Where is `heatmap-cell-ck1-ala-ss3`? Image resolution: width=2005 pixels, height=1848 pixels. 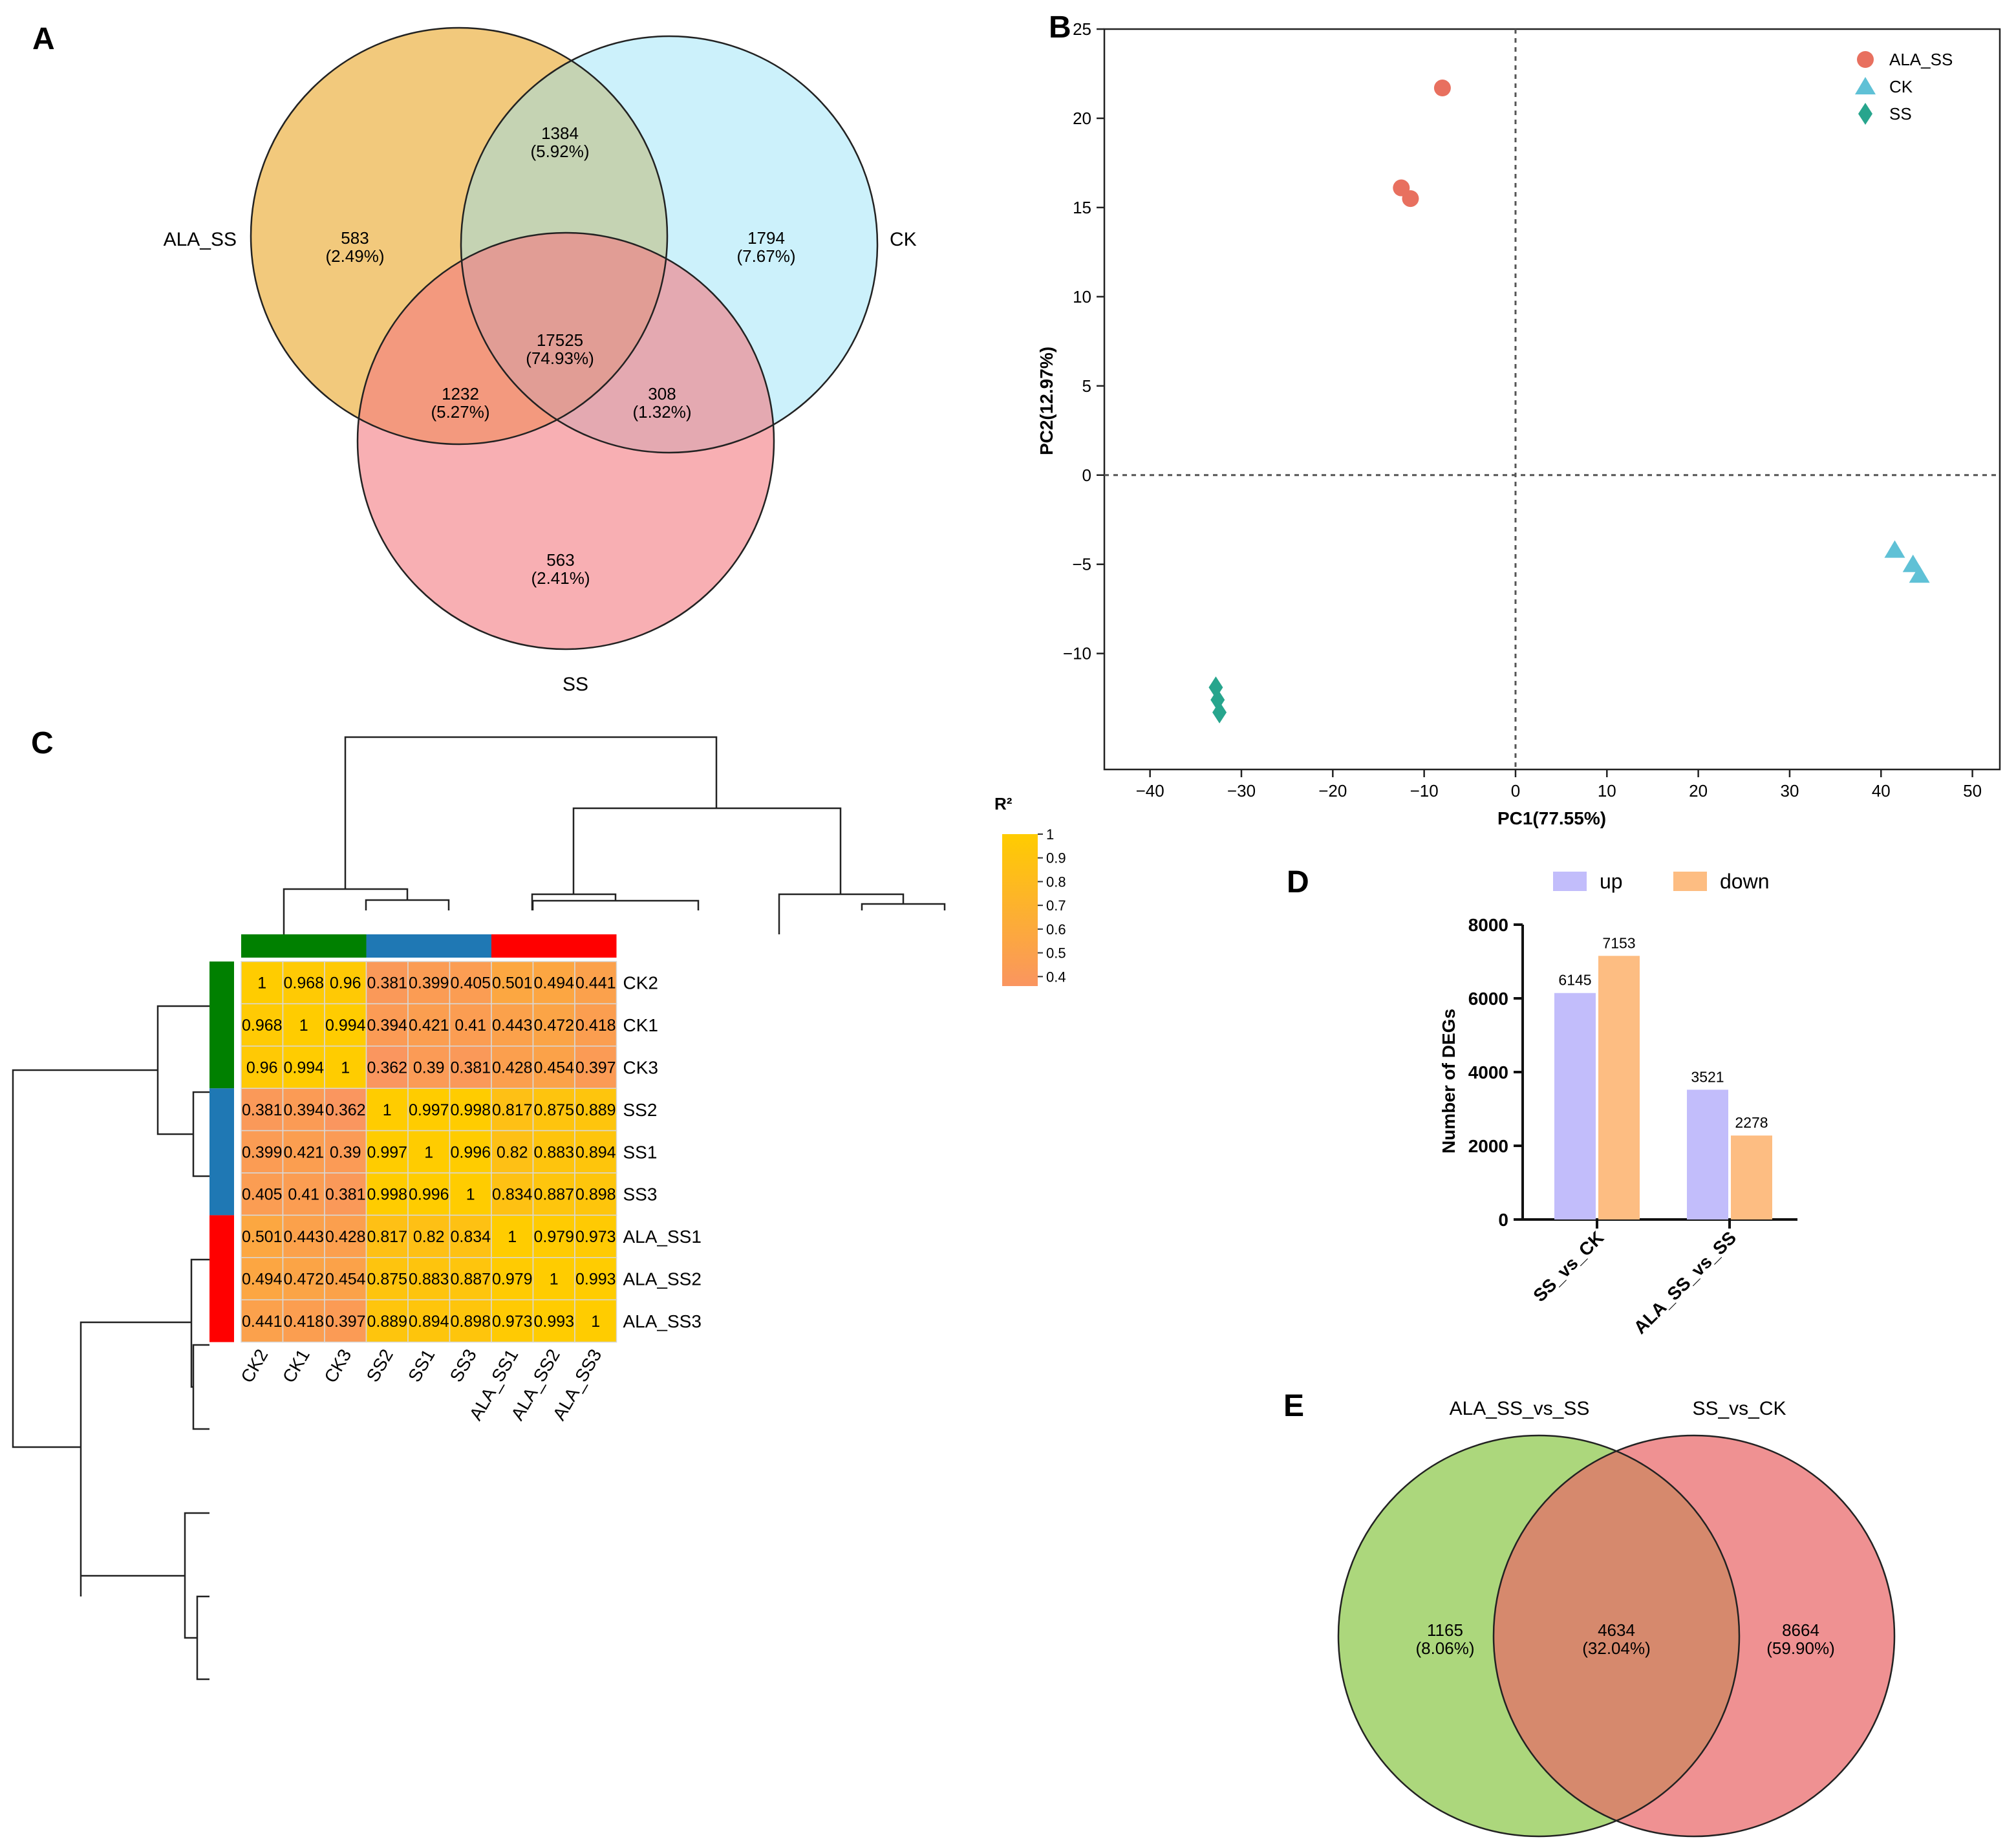 heatmap-cell-ck1-ala-ss3 is located at coordinates (595, 1025).